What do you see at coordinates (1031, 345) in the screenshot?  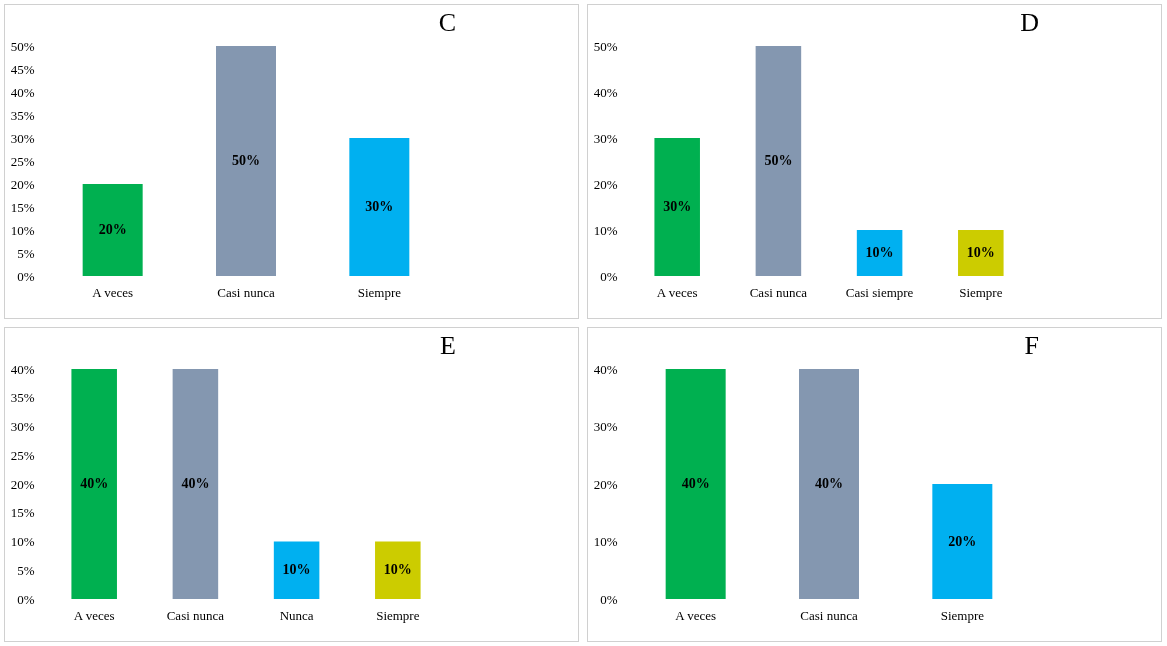 I see `chart-title: F` at bounding box center [1031, 345].